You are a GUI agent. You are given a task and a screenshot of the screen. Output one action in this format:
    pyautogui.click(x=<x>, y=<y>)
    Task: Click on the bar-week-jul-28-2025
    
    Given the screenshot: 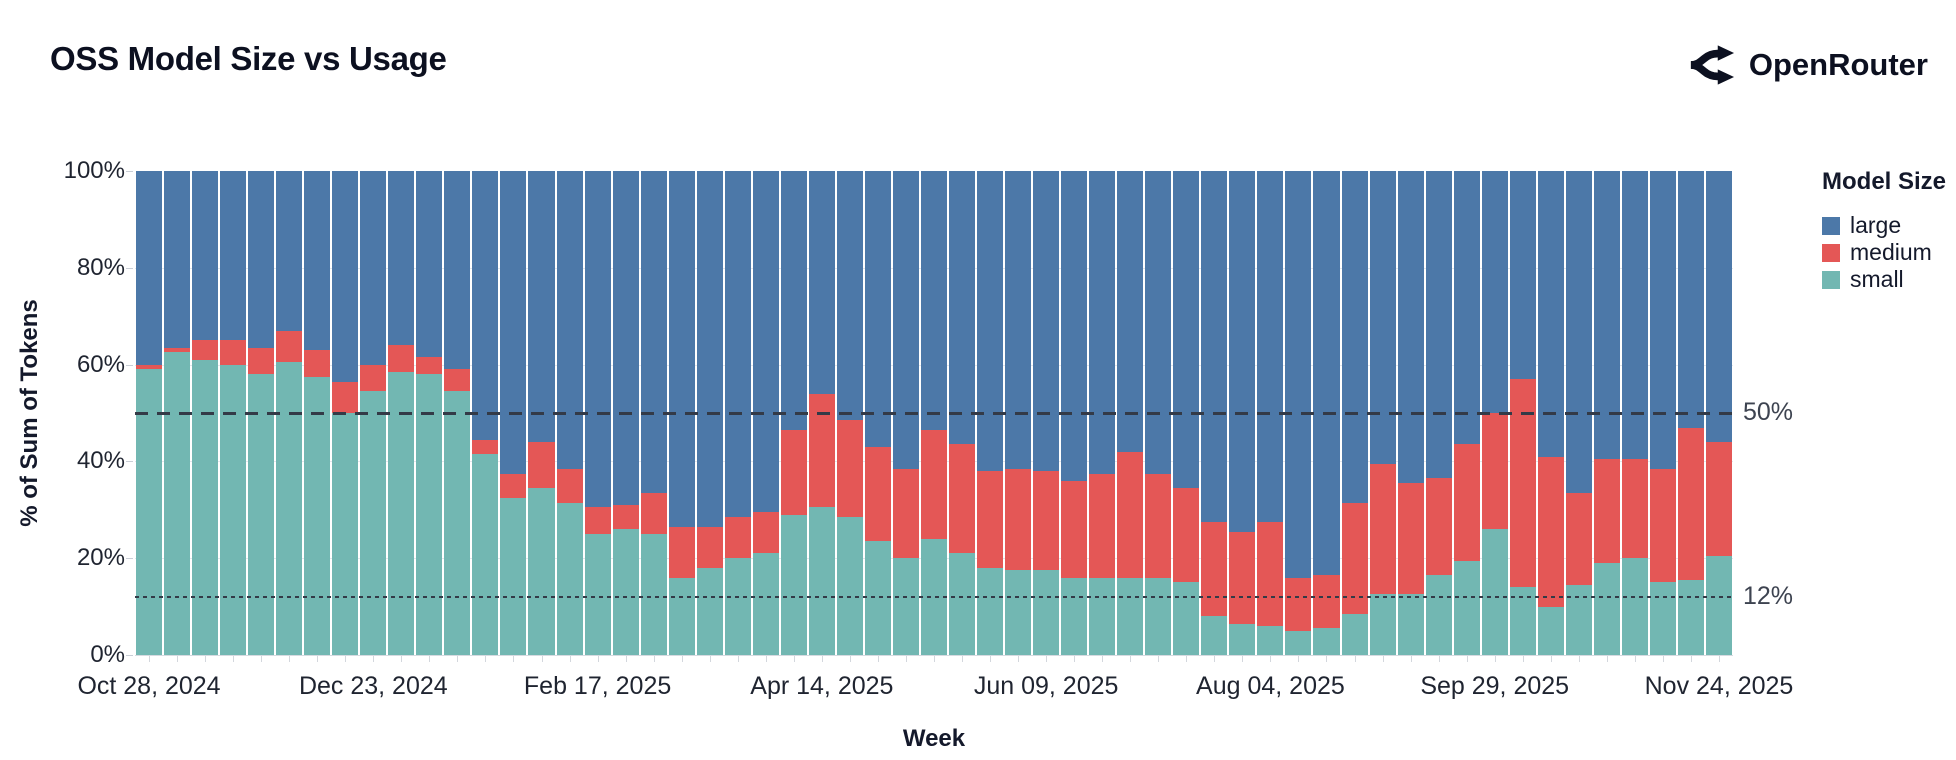 What is the action you would take?
    pyautogui.click(x=1242, y=413)
    